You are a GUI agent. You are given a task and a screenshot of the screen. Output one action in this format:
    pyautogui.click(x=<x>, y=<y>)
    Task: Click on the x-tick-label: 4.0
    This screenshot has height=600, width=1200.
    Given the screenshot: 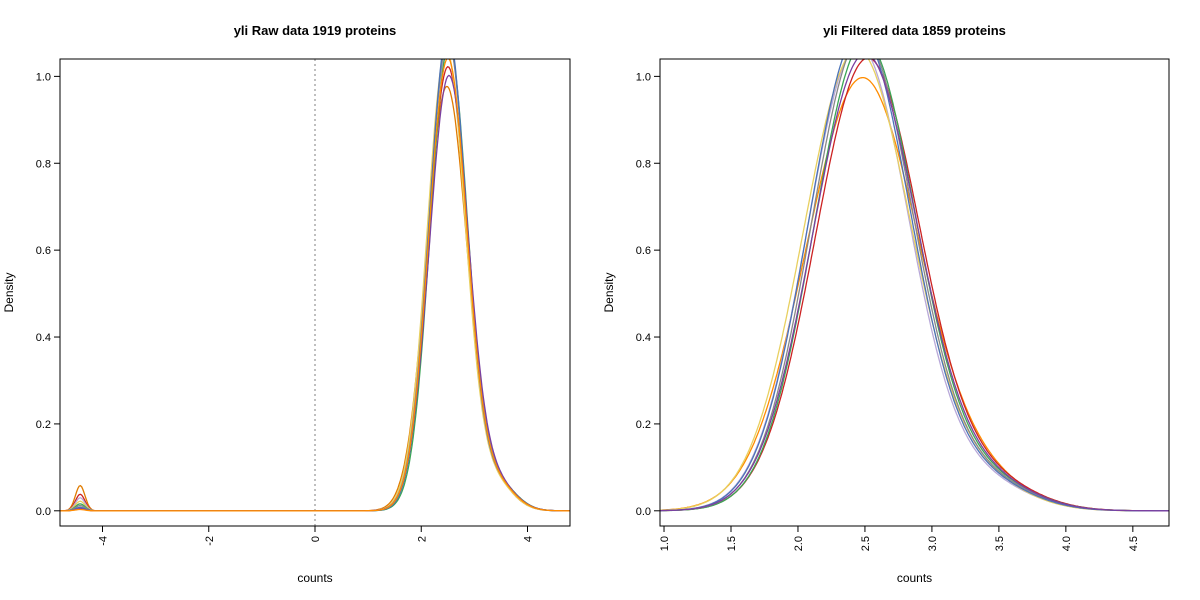 What is the action you would take?
    pyautogui.click(x=1067, y=543)
    